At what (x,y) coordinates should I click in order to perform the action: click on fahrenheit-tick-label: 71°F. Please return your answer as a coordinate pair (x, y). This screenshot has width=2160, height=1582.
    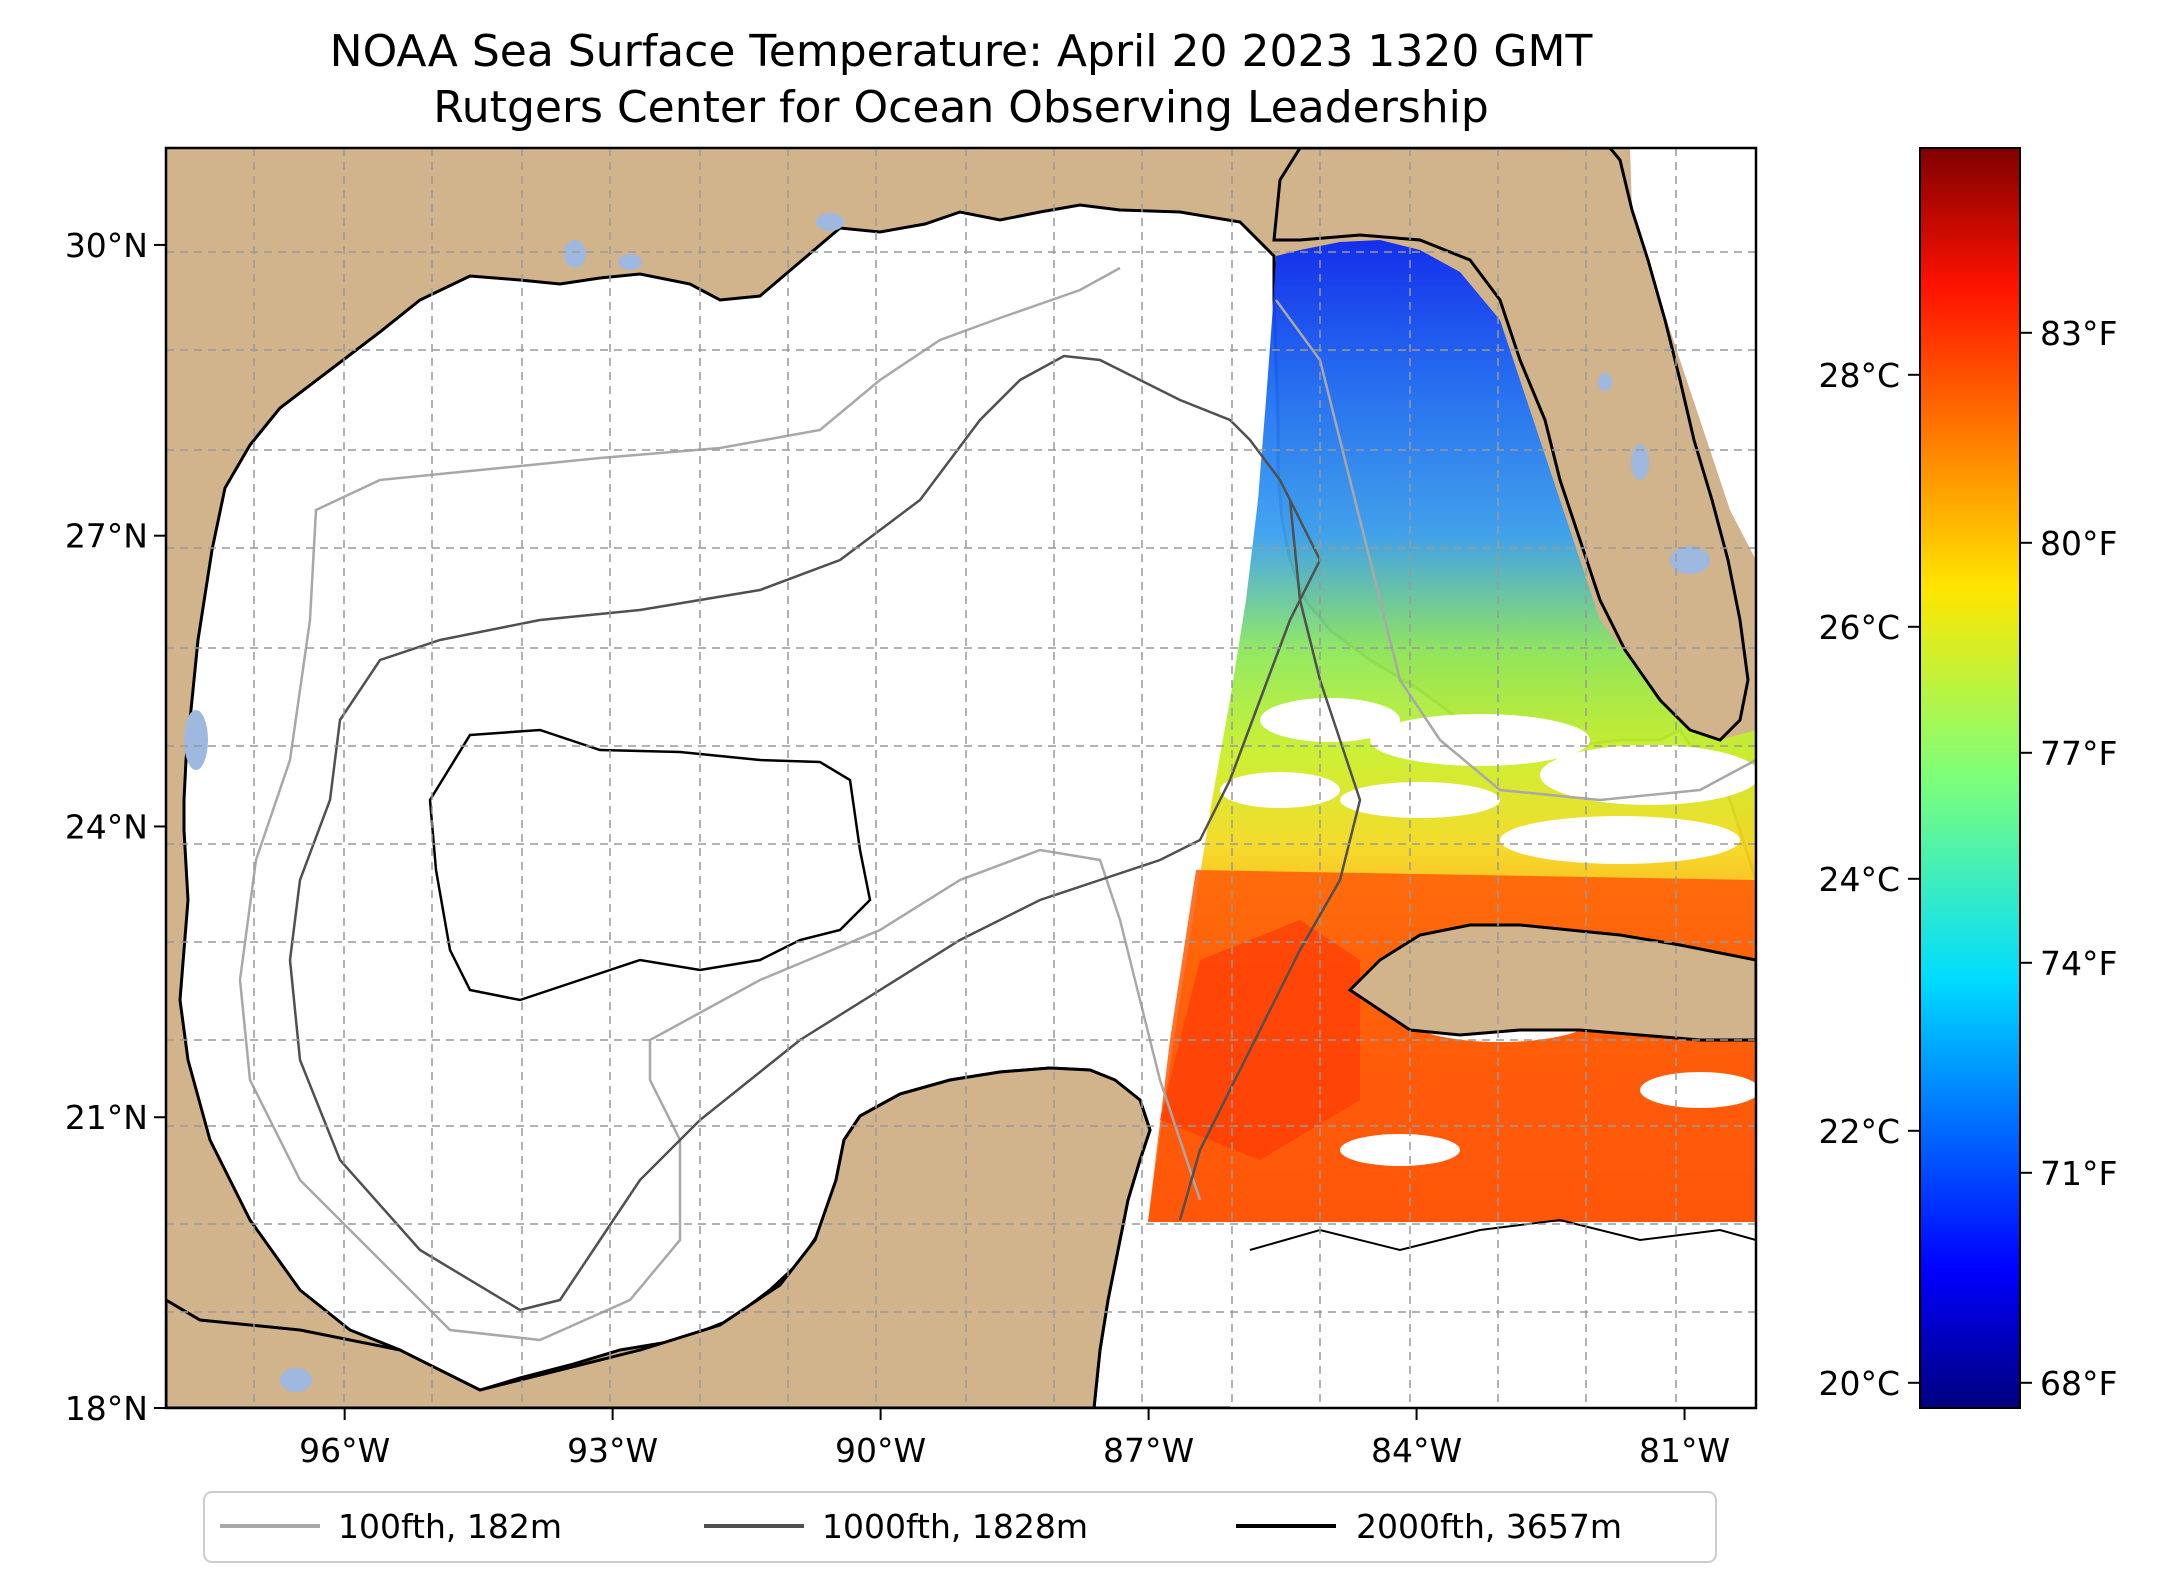
    Looking at the image, I should click on (2078, 1173).